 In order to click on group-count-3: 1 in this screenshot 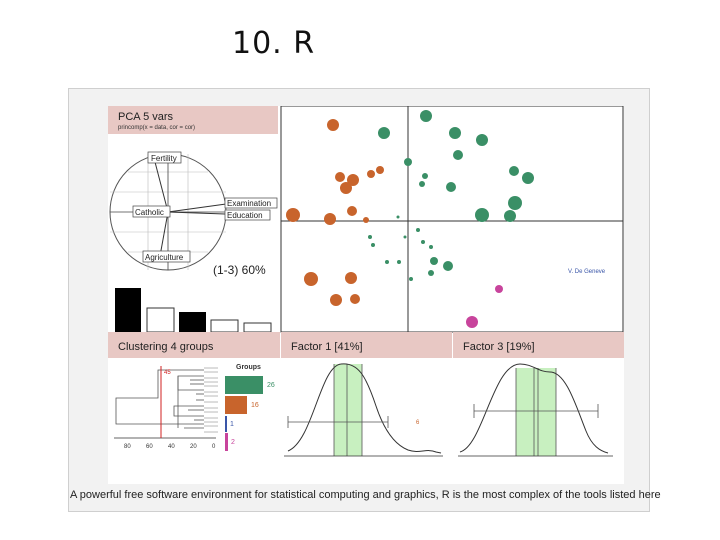, I will do `click(232, 424)`.